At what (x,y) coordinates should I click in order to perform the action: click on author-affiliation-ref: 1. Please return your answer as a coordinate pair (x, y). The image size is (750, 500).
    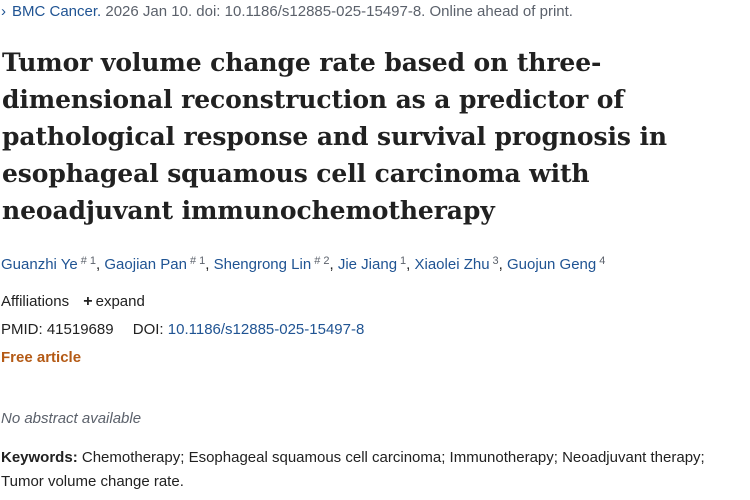
    Looking at the image, I should click on (403, 261).